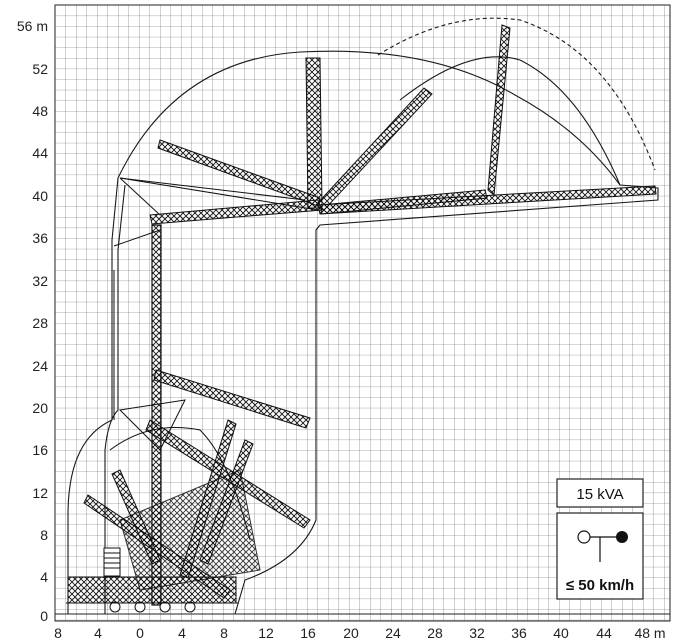 The image size is (682, 641). What do you see at coordinates (40, 69) in the screenshot?
I see `y-tick-label: 52` at bounding box center [40, 69].